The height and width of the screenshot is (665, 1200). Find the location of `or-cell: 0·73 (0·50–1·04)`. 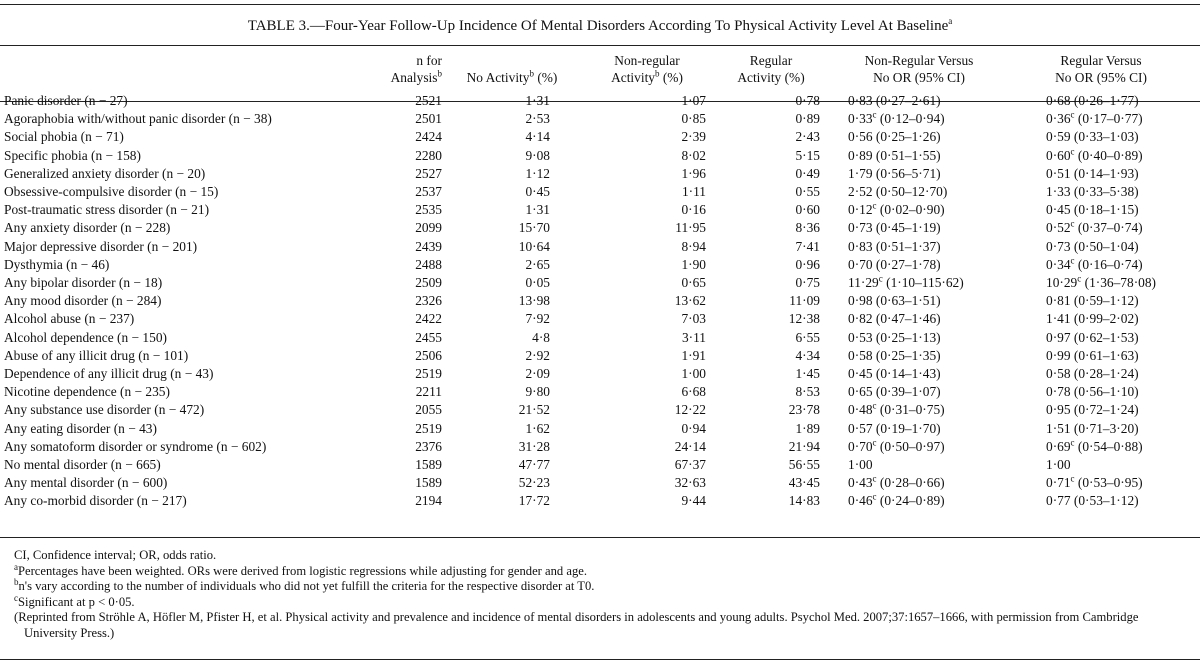

or-cell: 0·73 (0·50–1·04) is located at coordinates (1101, 247).